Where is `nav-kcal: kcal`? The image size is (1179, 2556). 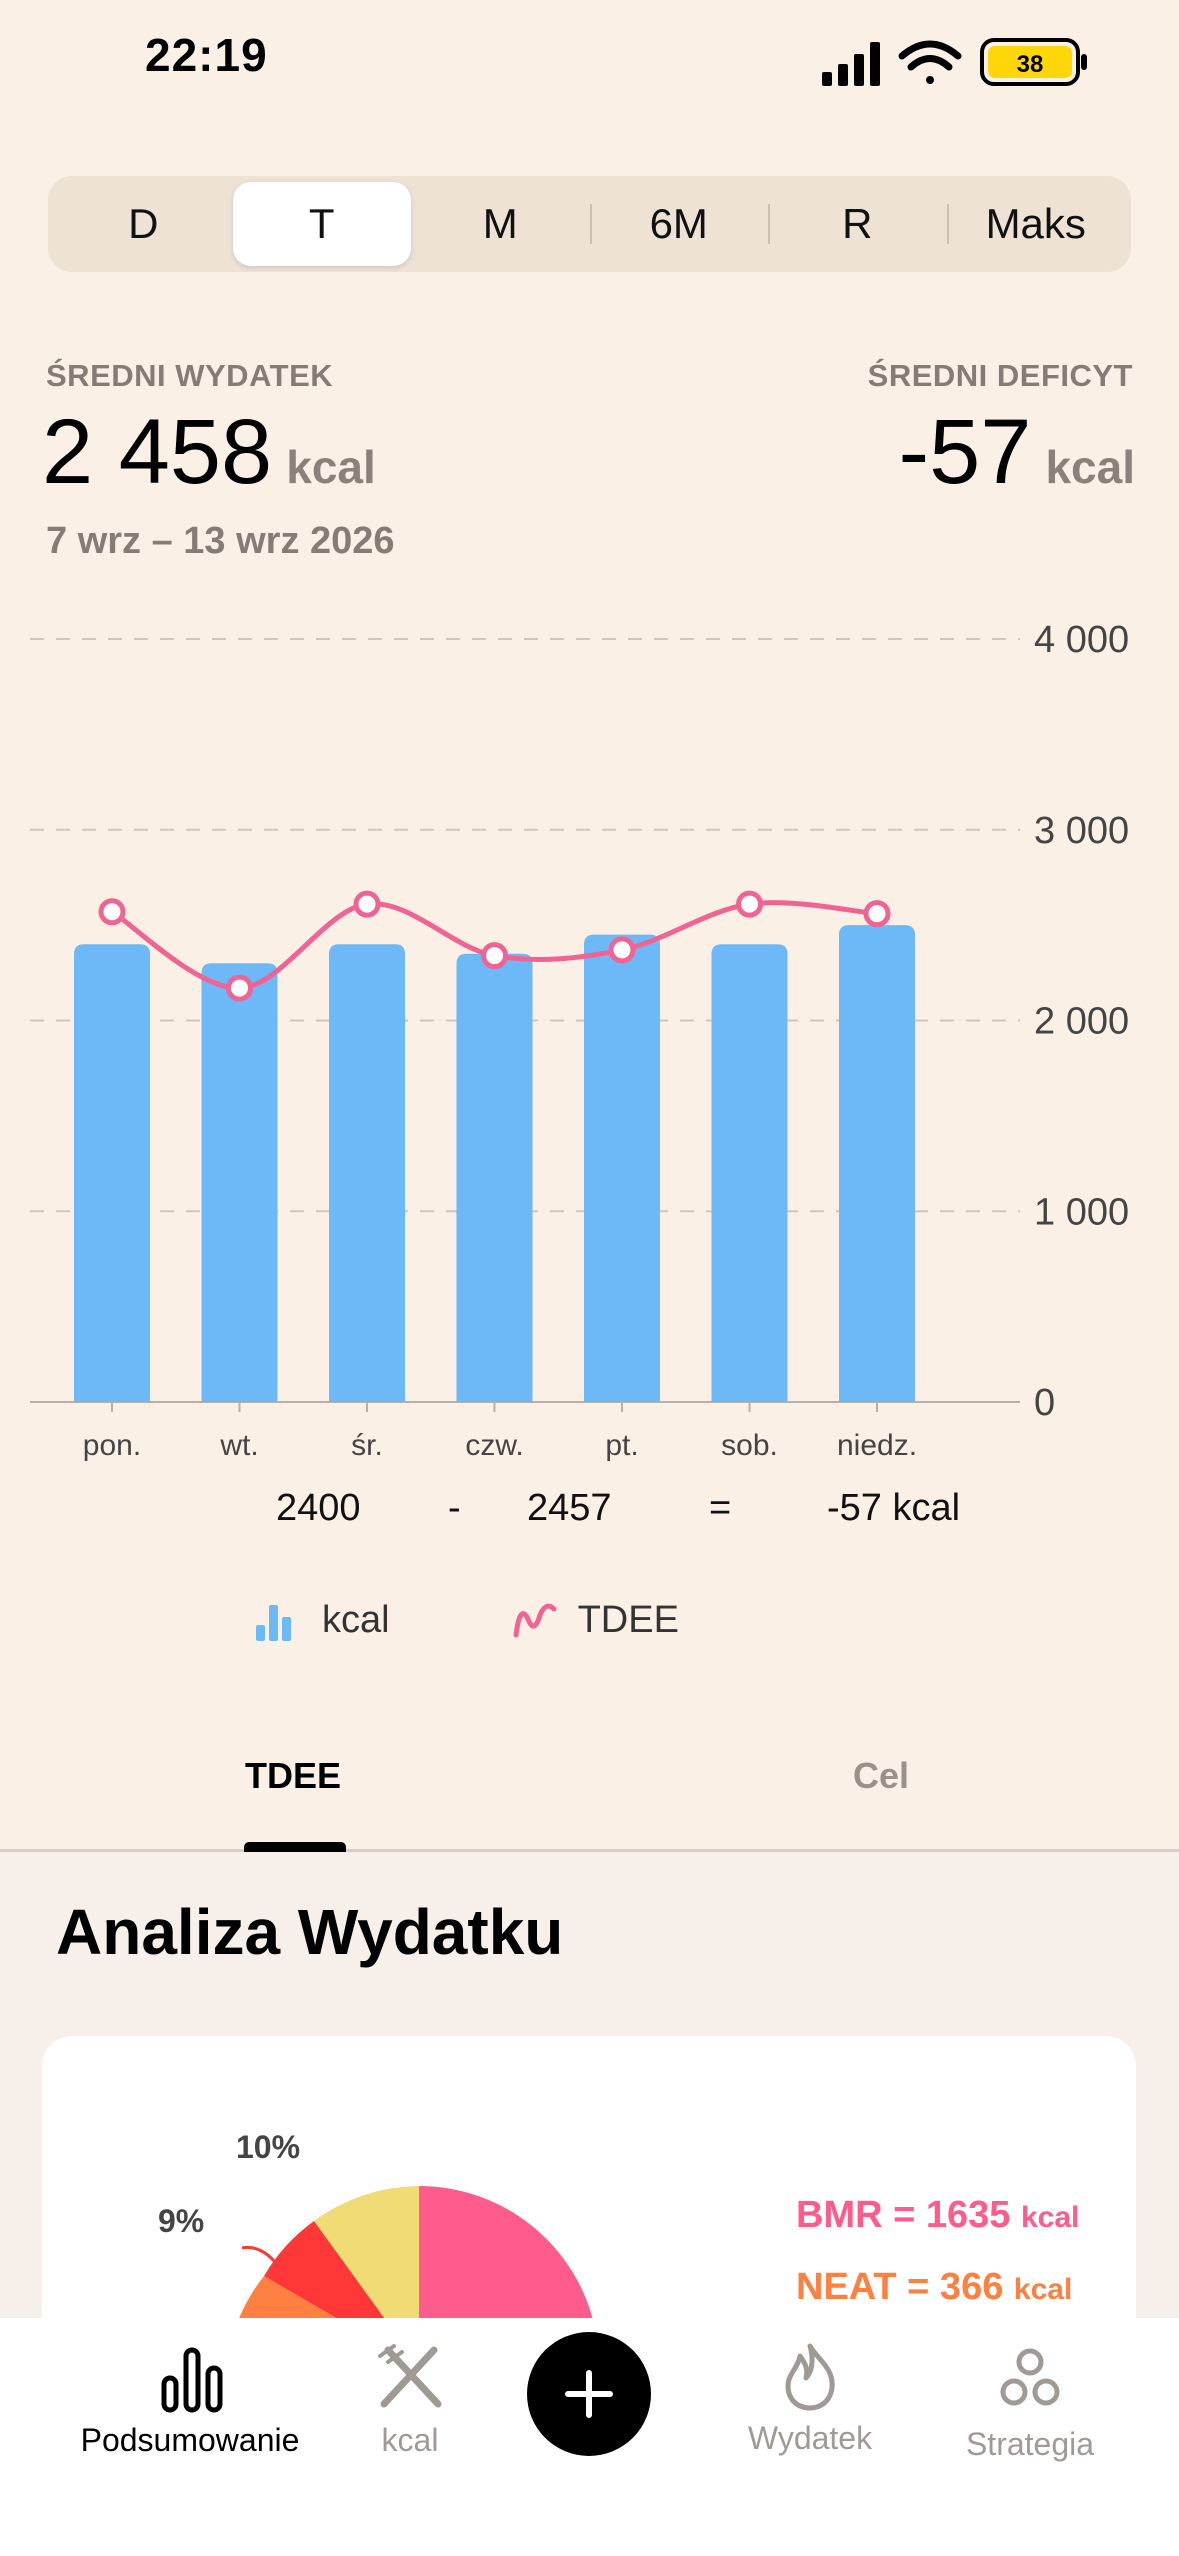
nav-kcal: kcal is located at coordinates (410, 2437).